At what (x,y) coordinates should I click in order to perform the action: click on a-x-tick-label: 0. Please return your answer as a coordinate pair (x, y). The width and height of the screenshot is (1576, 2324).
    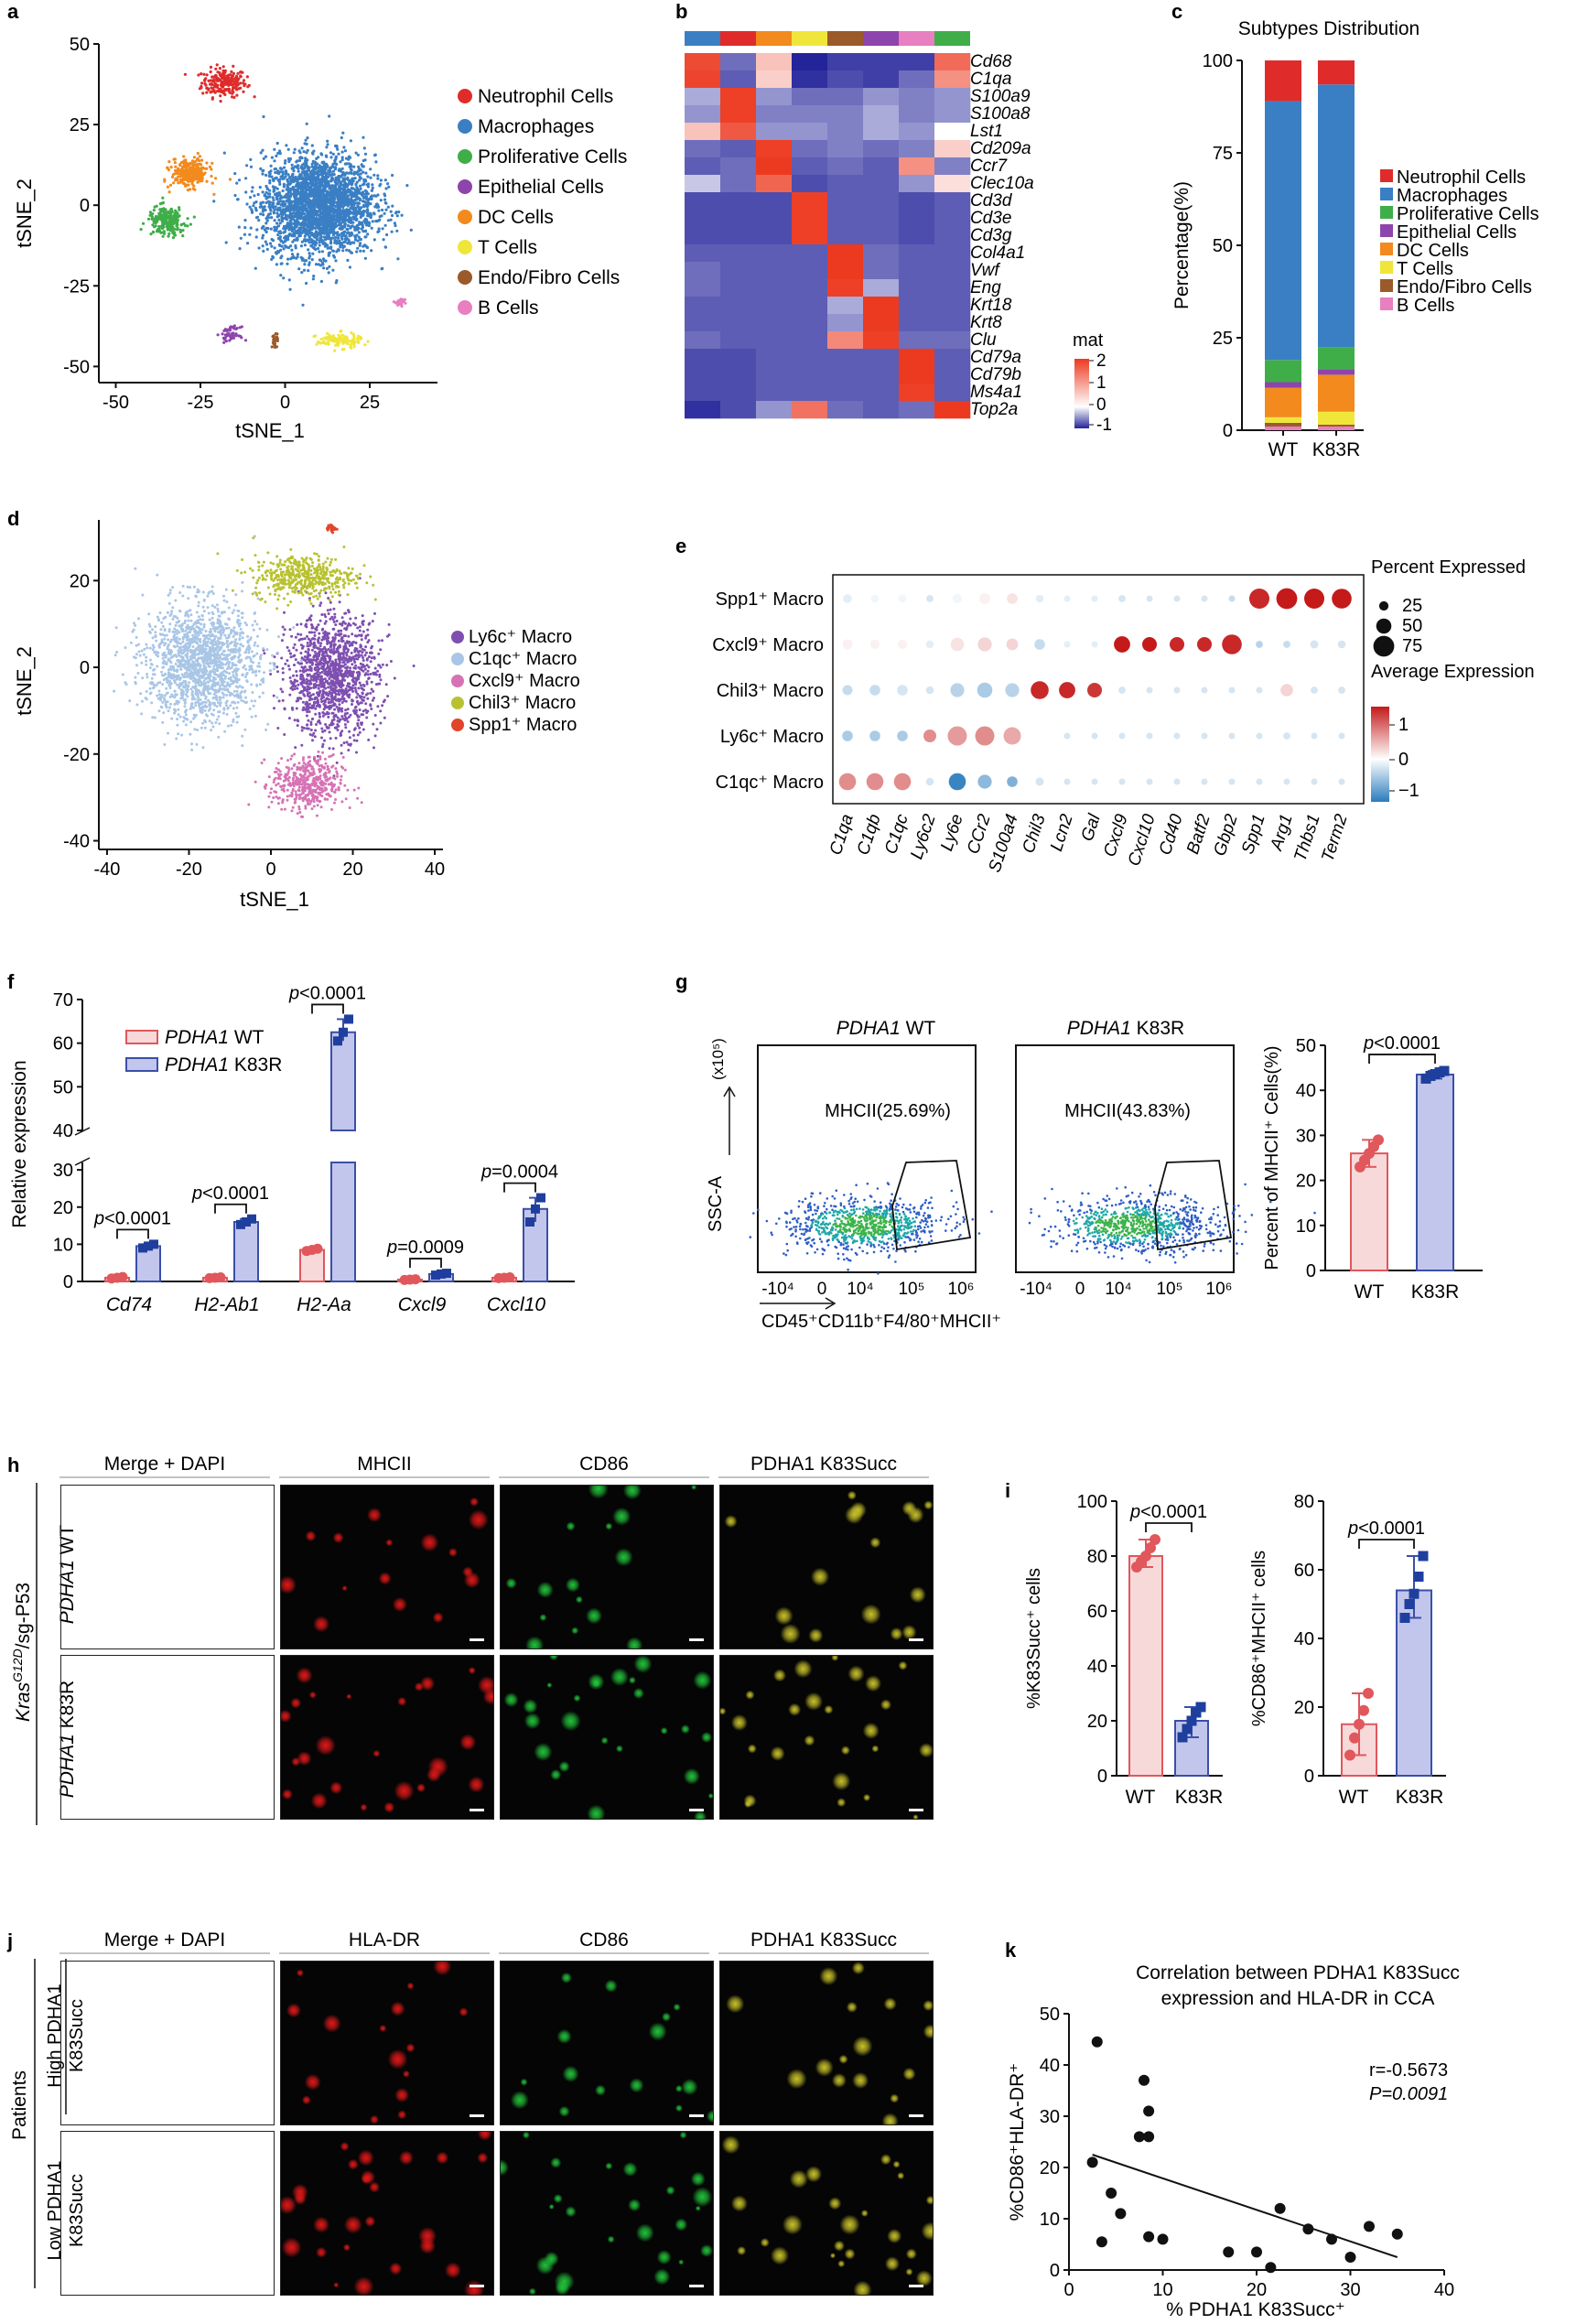
    Looking at the image, I should click on (285, 403).